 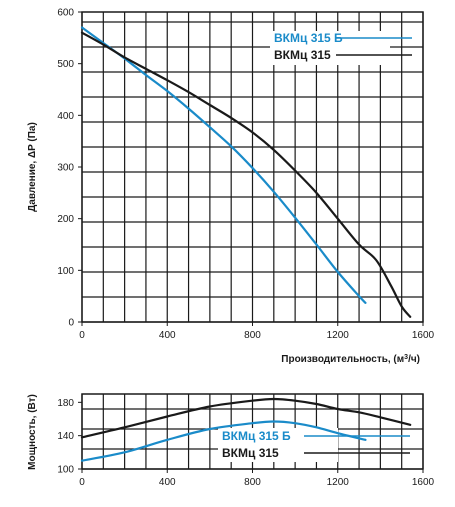 I want to click on y-tick-label: 180, so click(x=65, y=403).